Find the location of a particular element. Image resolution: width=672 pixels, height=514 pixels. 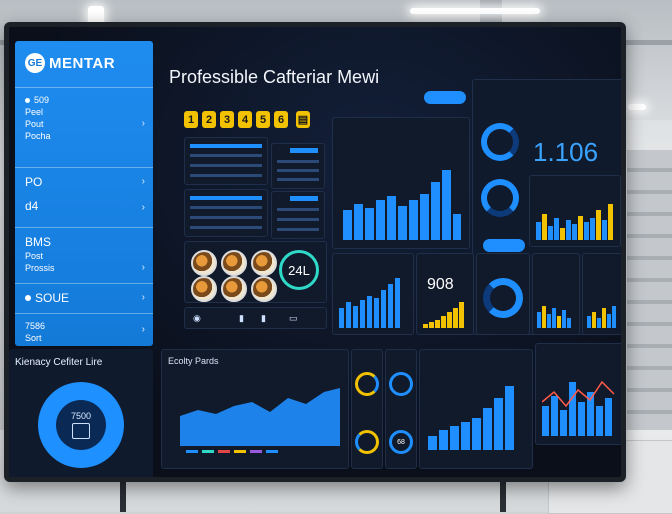

donut-chart: 7500 is located at coordinates (81, 425).